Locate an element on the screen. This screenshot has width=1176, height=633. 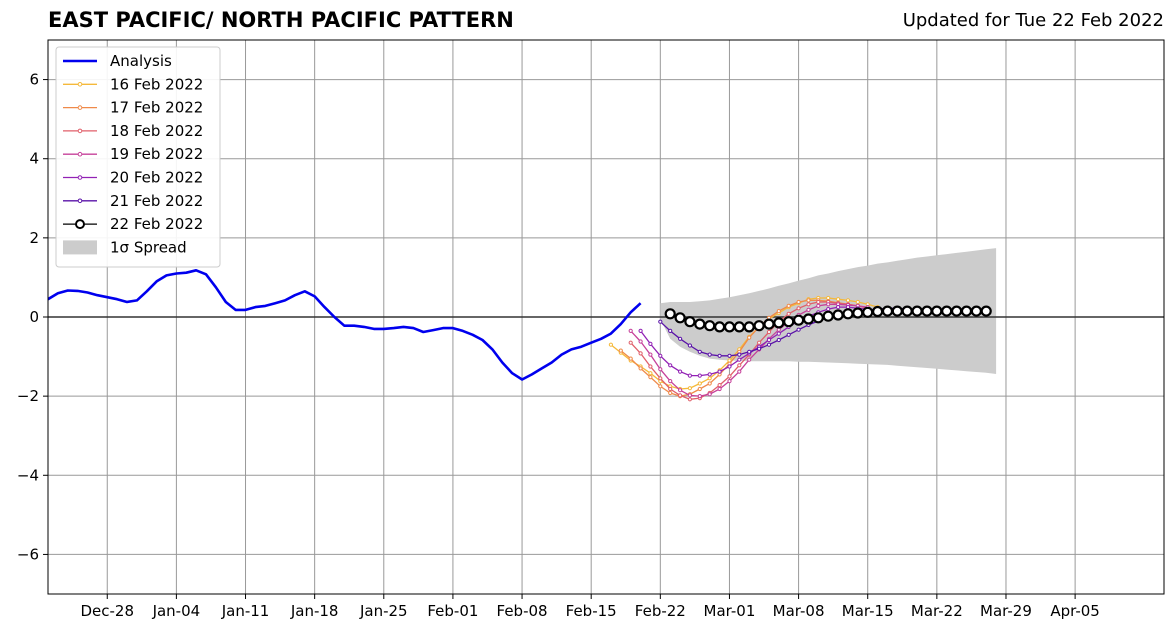
chart-subtitle: Updated for Tue 22 Feb 2022 is located at coordinates (1033, 20).